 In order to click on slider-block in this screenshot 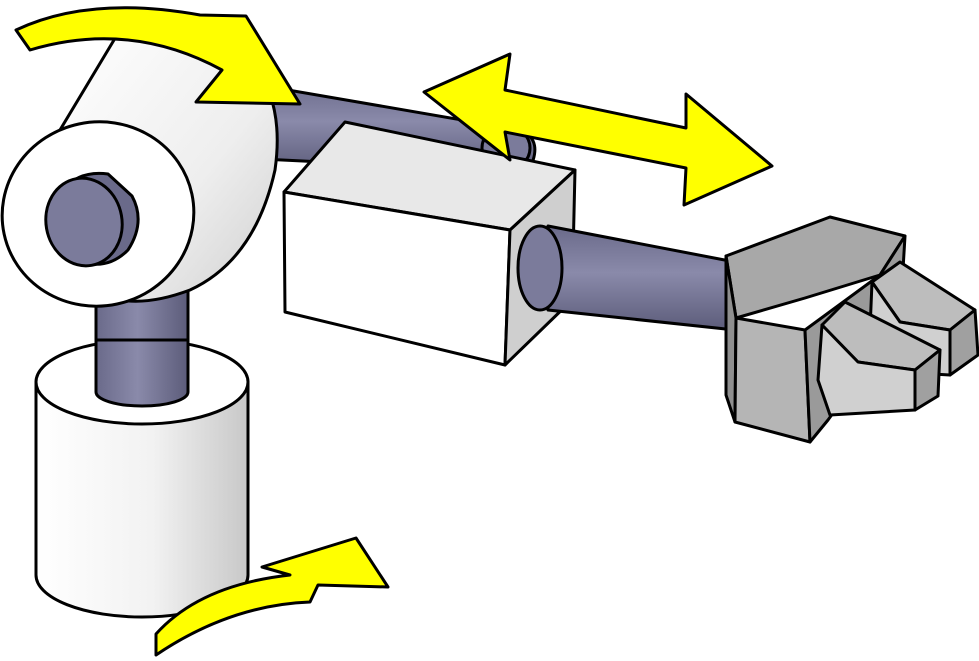, I will do `click(429, 243)`.